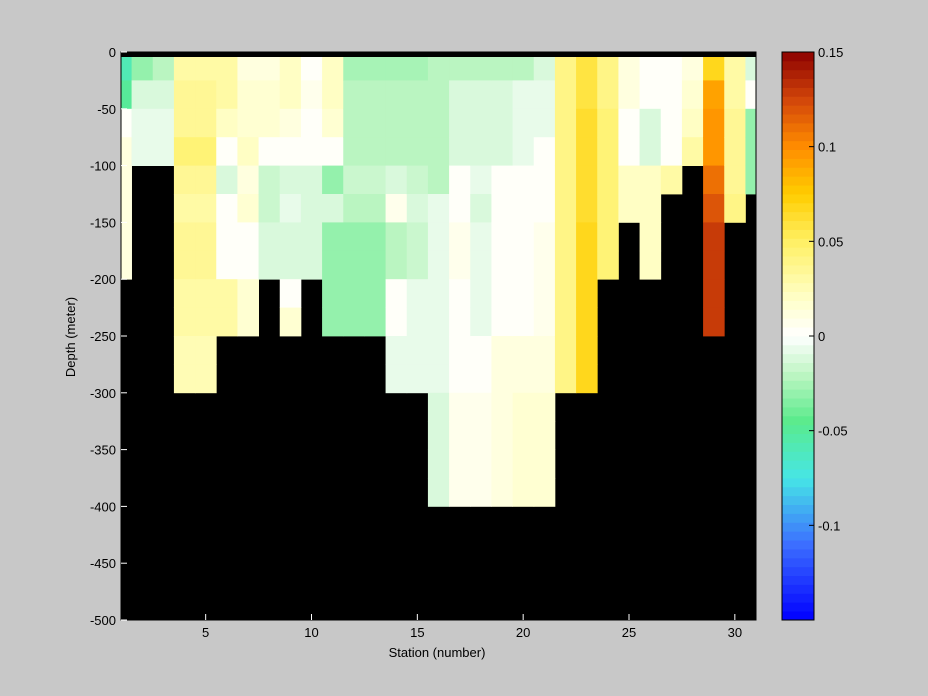 The width and height of the screenshot is (928, 696). What do you see at coordinates (106, 109) in the screenshot?
I see `y-tick-label: -50` at bounding box center [106, 109].